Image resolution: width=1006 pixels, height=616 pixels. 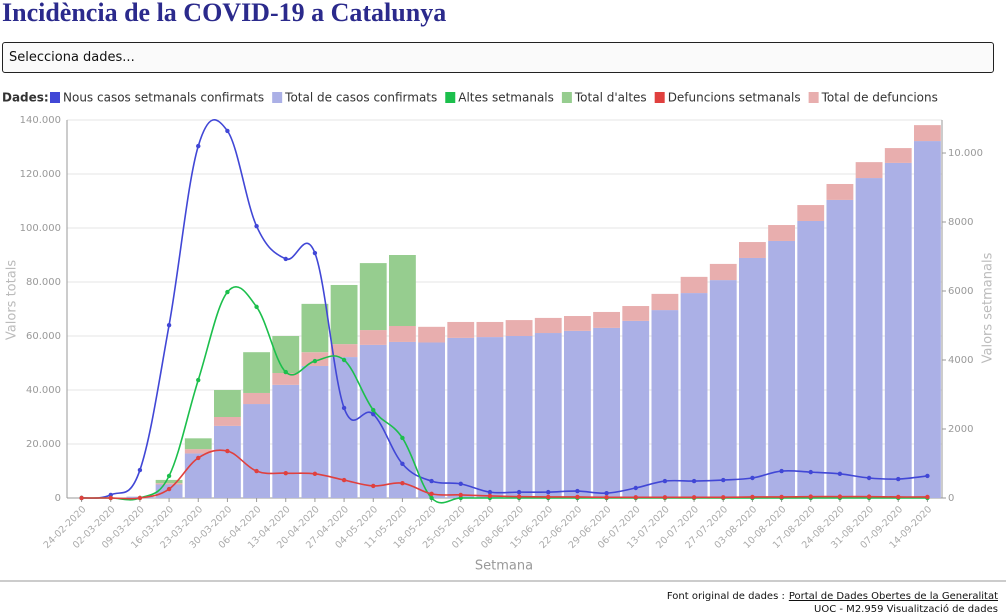 What do you see at coordinates (25, 98) in the screenshot?
I see `legend-title: Dades:` at bounding box center [25, 98].